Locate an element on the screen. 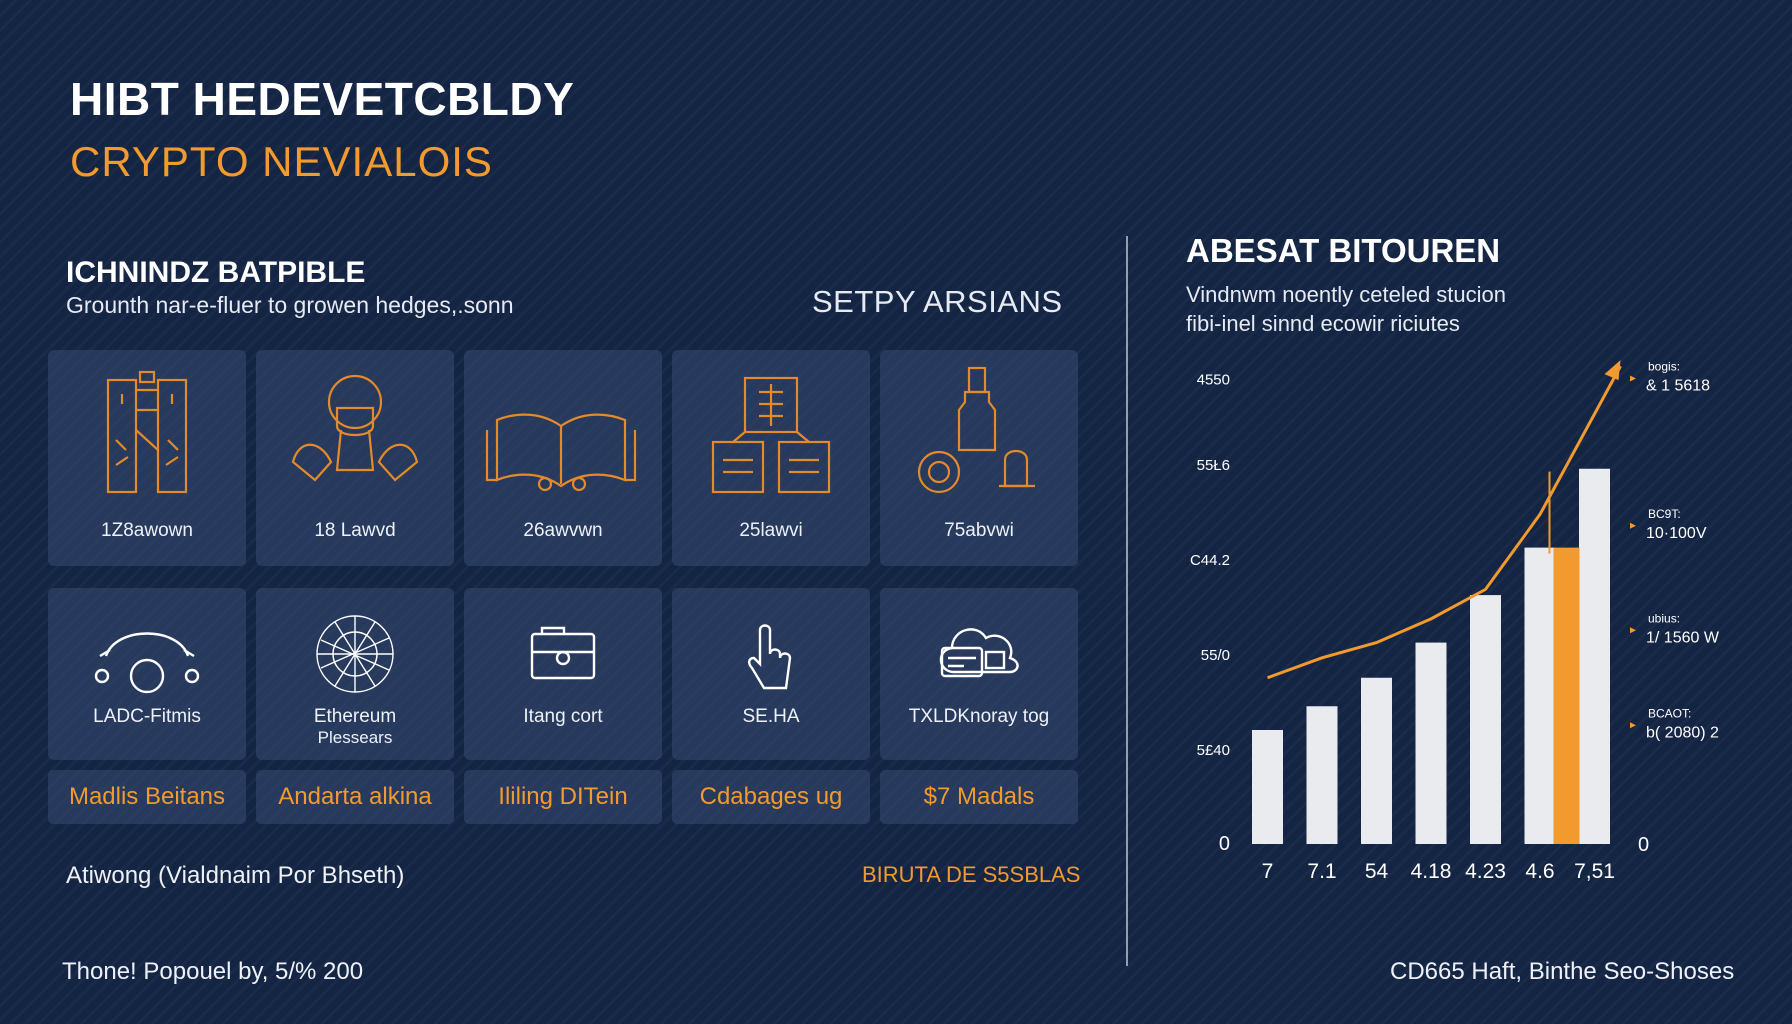 This screenshot has height=1024, width=1792. tag-4: Cdabages ug is located at coordinates (771, 797).